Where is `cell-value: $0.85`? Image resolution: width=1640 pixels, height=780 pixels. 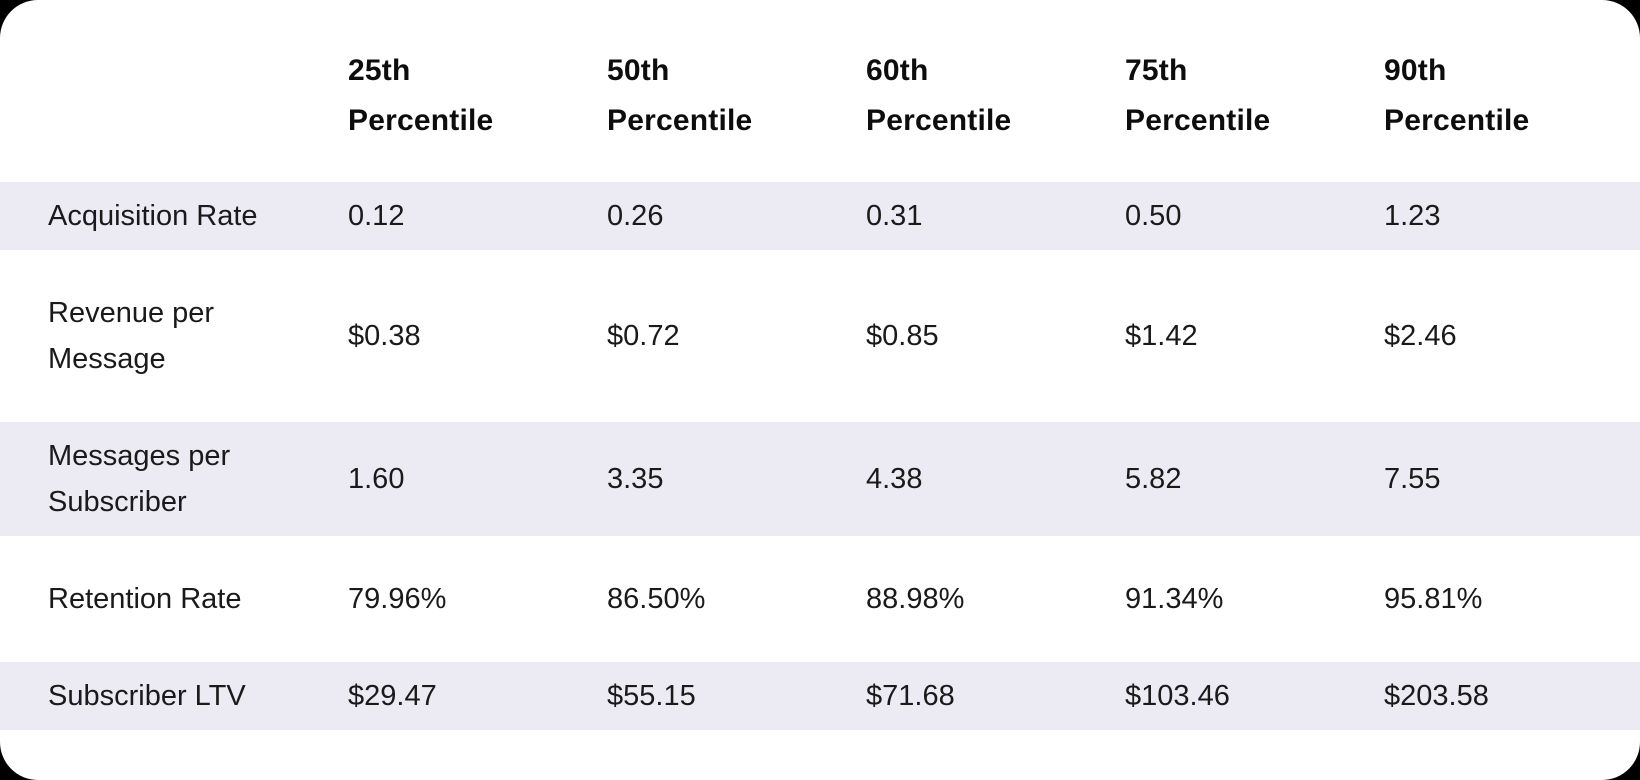 cell-value: $0.85 is located at coordinates (902, 336).